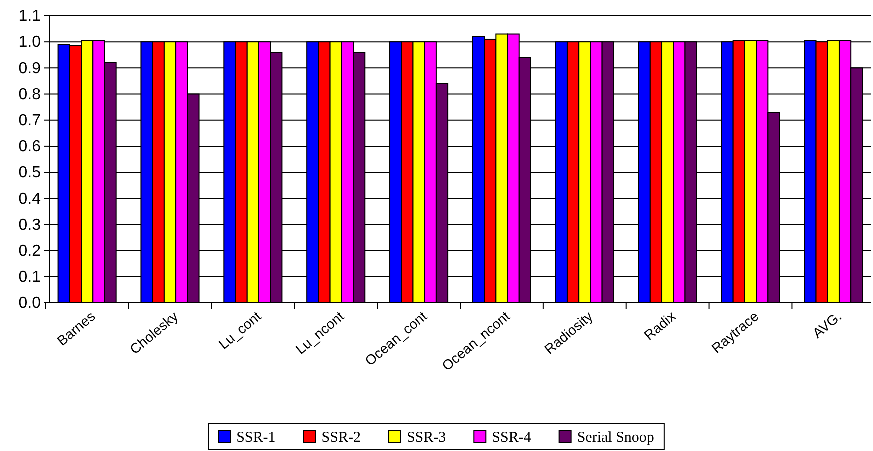 The width and height of the screenshot is (873, 451). What do you see at coordinates (30, 303) in the screenshot?
I see `y-tick-label: 0.0` at bounding box center [30, 303].